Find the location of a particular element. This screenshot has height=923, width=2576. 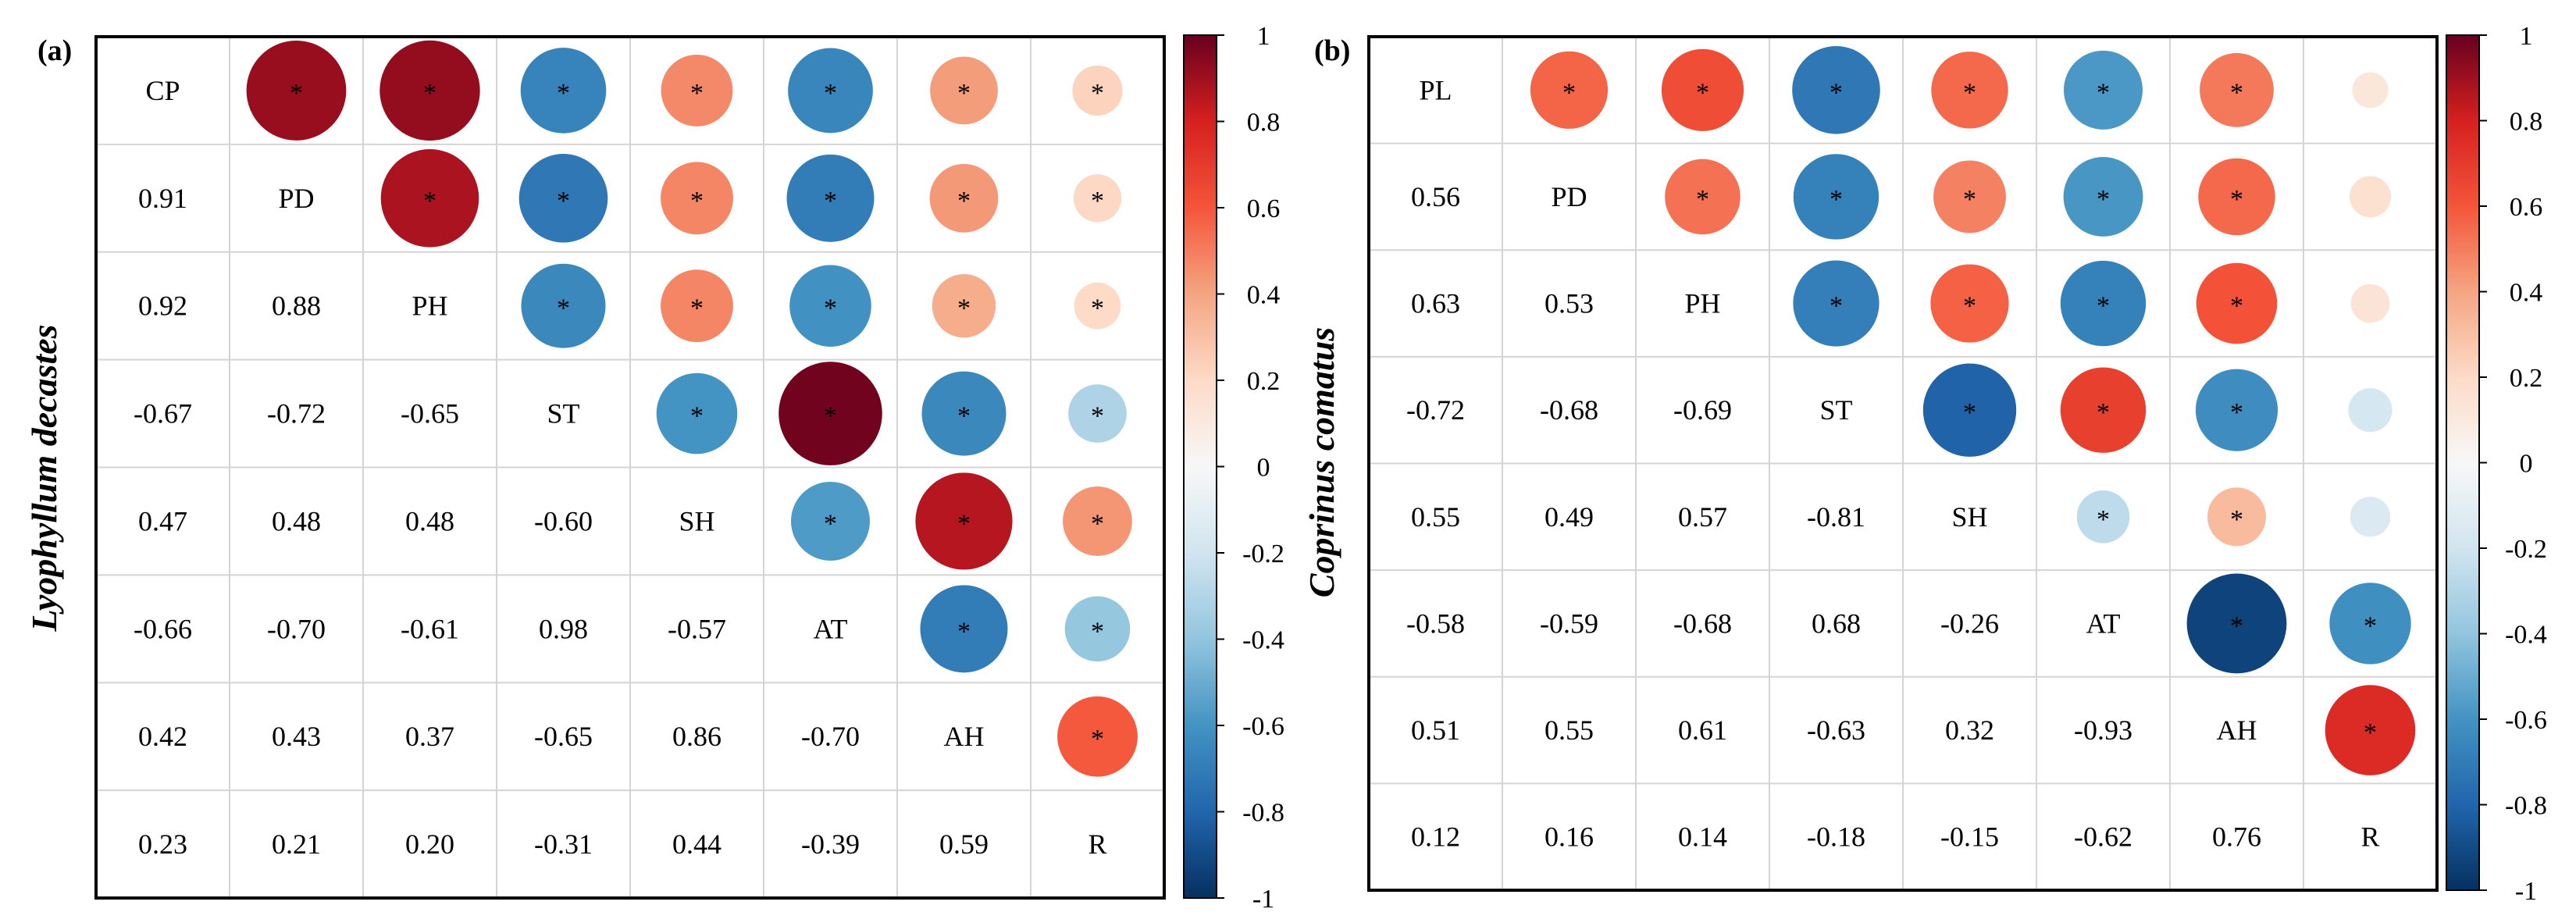

correlation-value: -0.61 is located at coordinates (430, 628).